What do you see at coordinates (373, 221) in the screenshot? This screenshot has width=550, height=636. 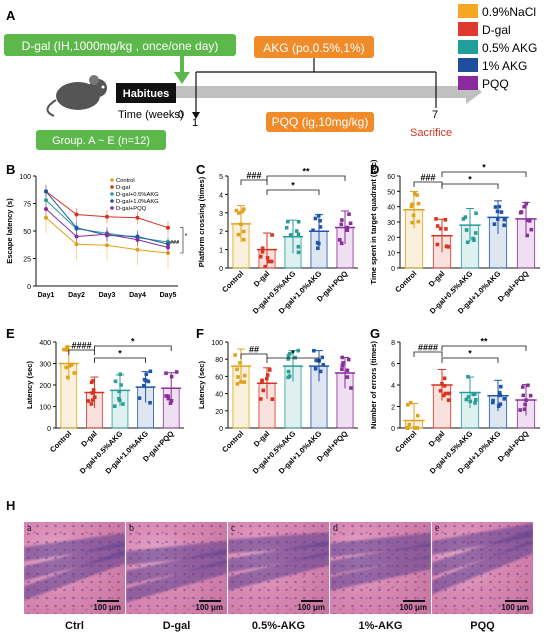 I see `y-axis-label-D: Time spent in target quadrant (sec)` at bounding box center [373, 221].